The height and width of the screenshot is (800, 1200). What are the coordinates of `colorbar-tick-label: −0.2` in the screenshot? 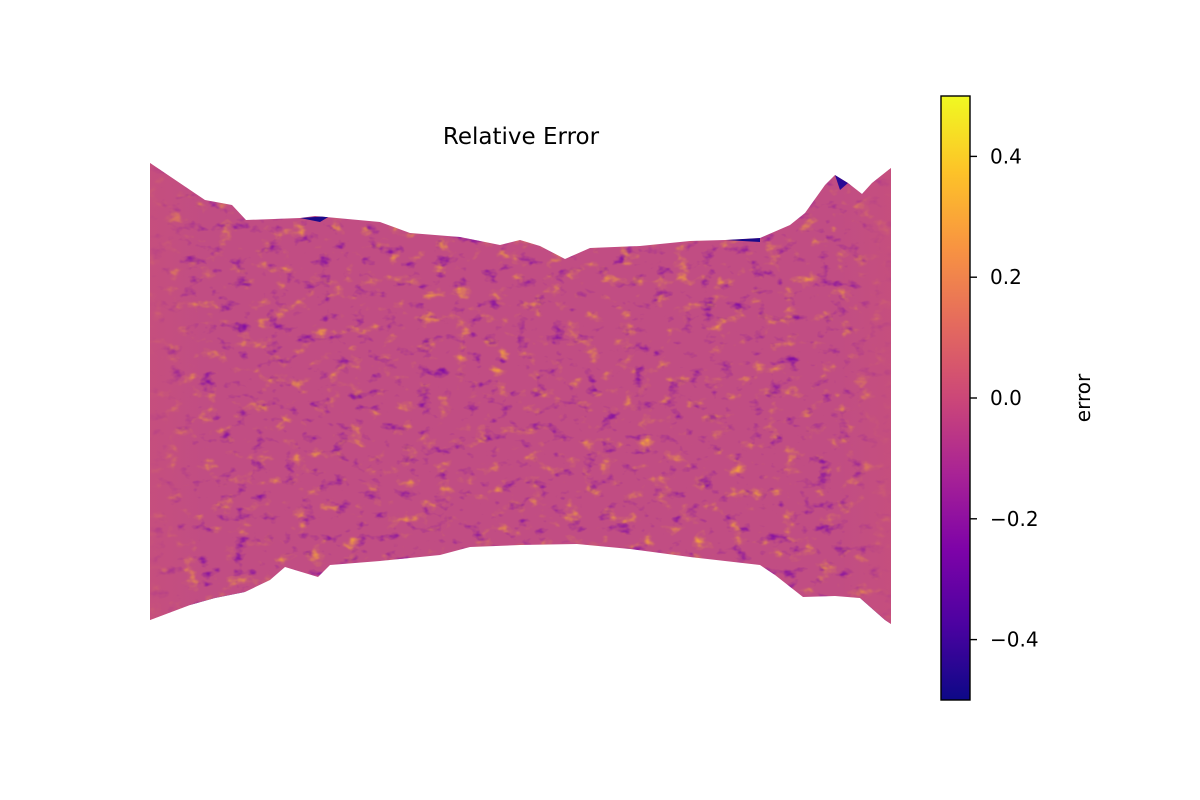 It's located at (1014, 519).